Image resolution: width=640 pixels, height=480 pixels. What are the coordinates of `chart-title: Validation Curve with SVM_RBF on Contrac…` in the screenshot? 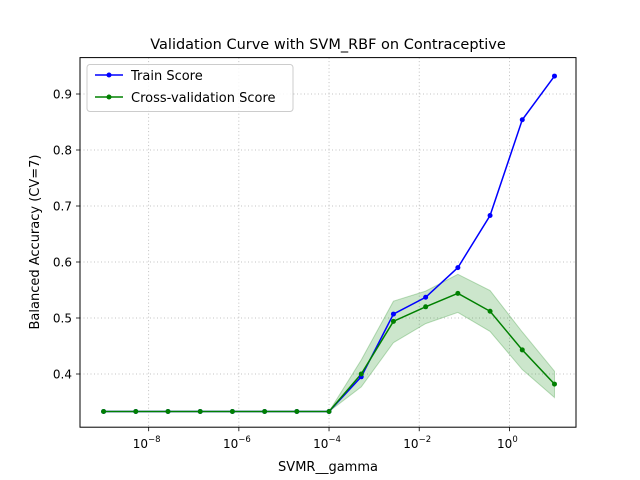 It's located at (328, 45).